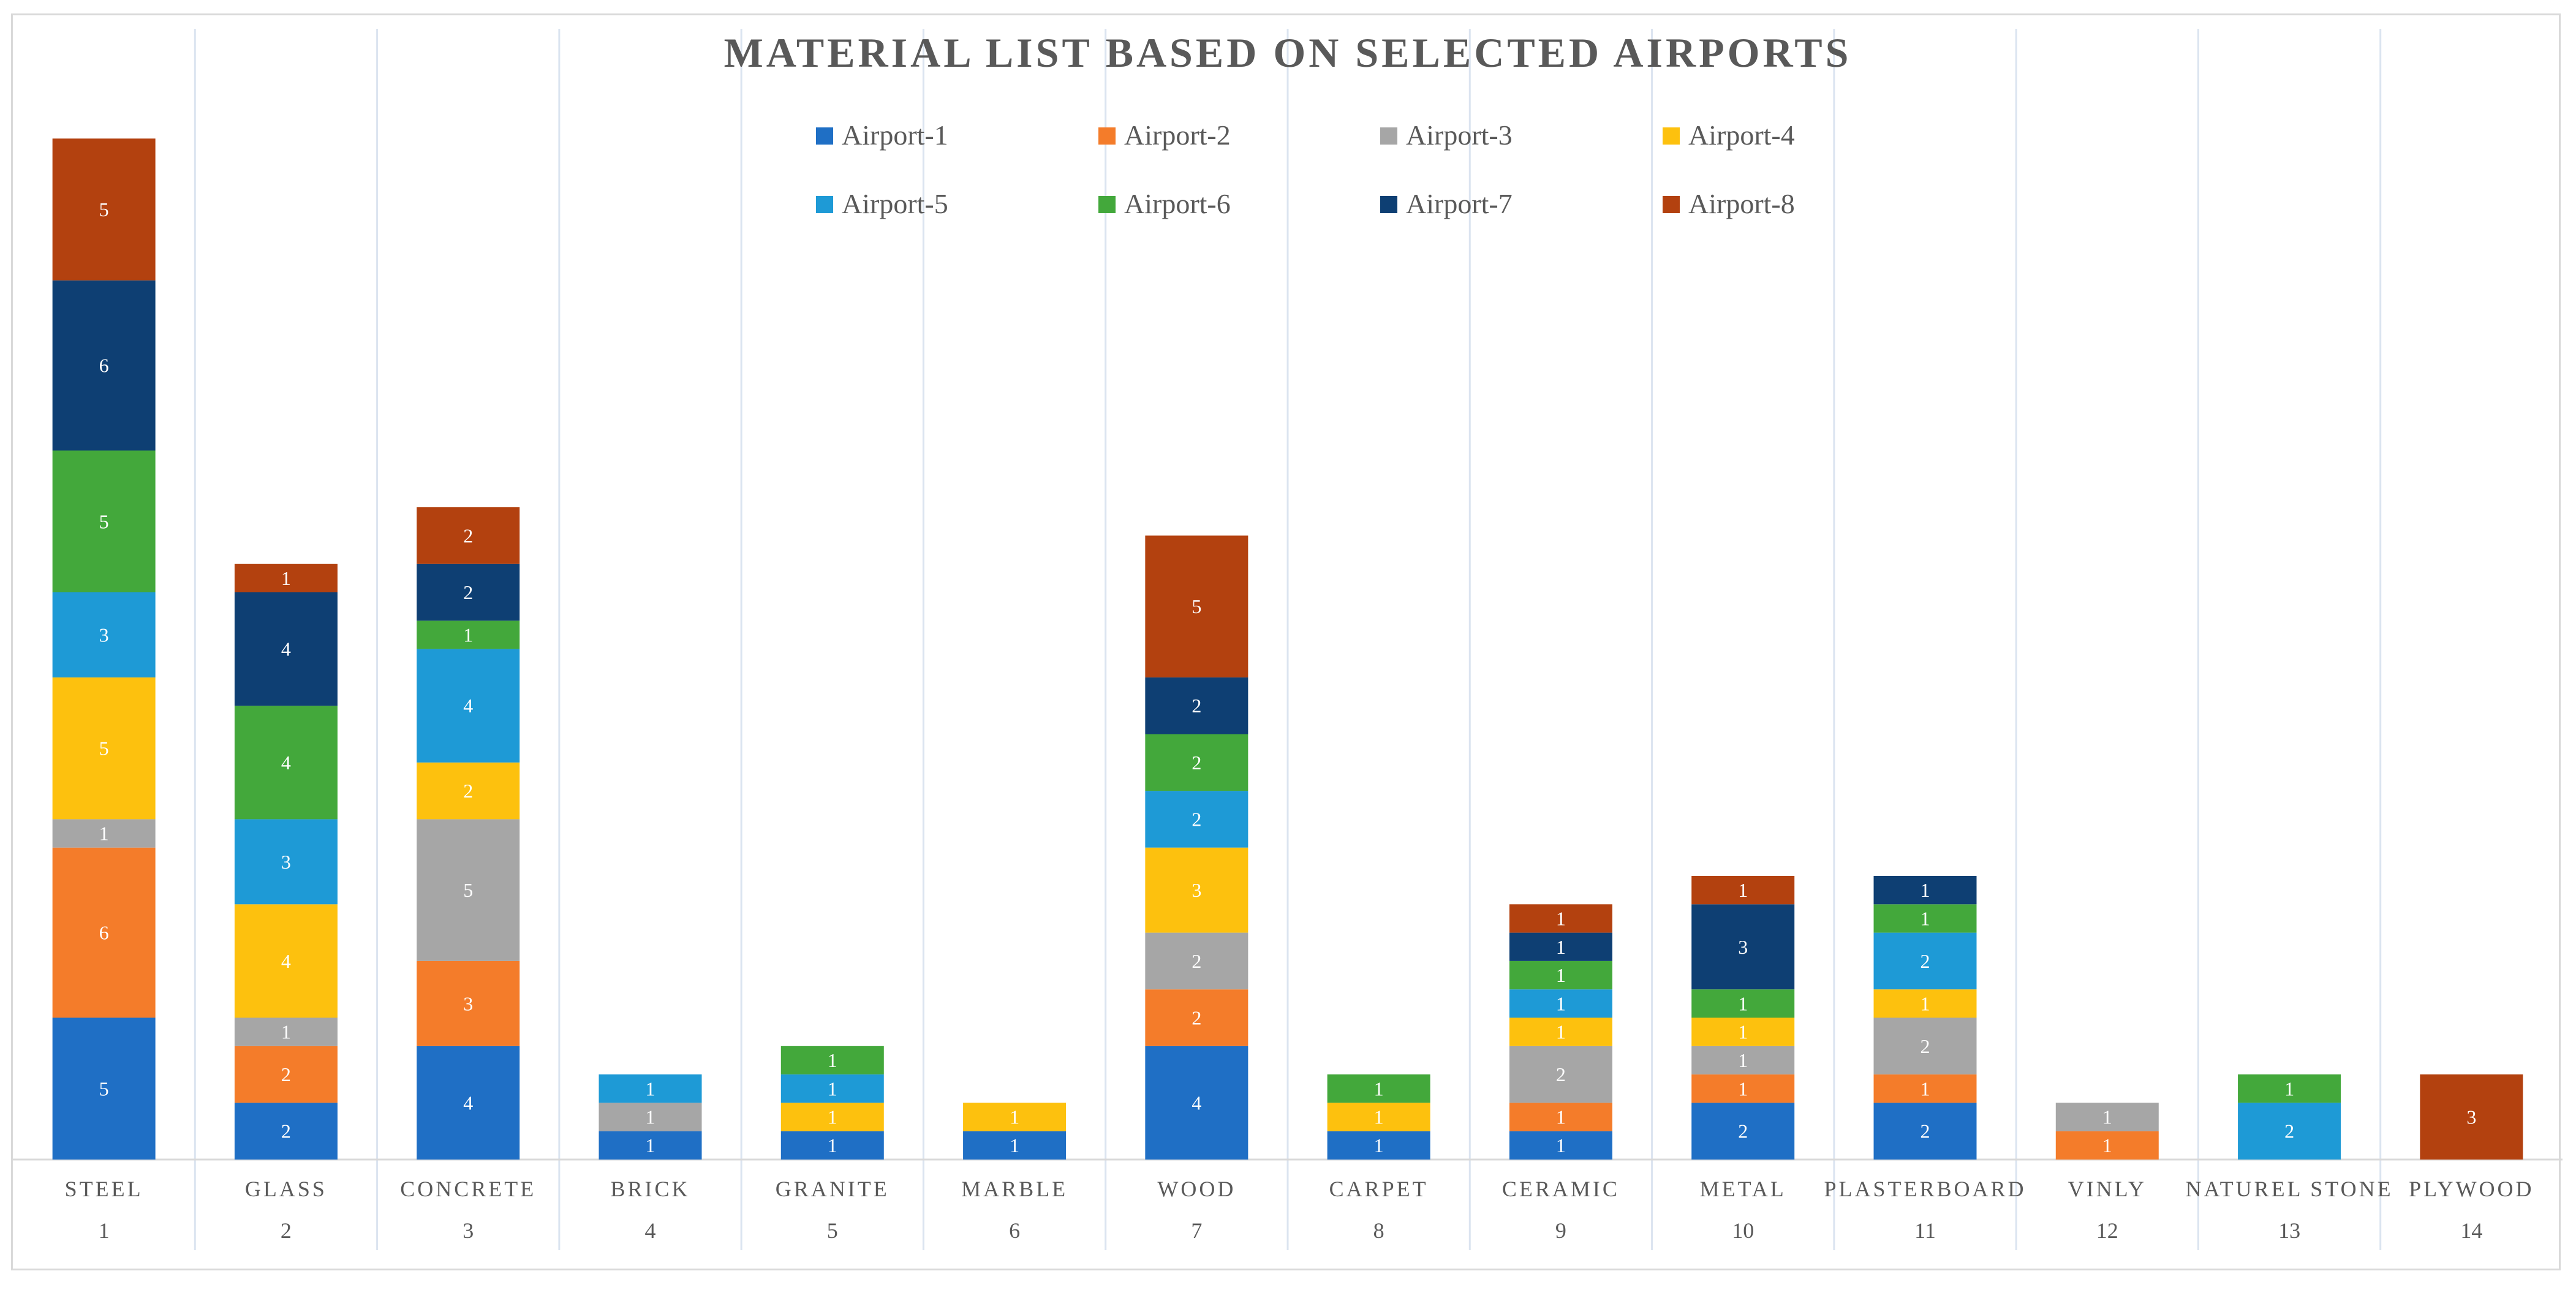  I want to click on legend-item-airport-2: Airport-2, so click(1164, 135).